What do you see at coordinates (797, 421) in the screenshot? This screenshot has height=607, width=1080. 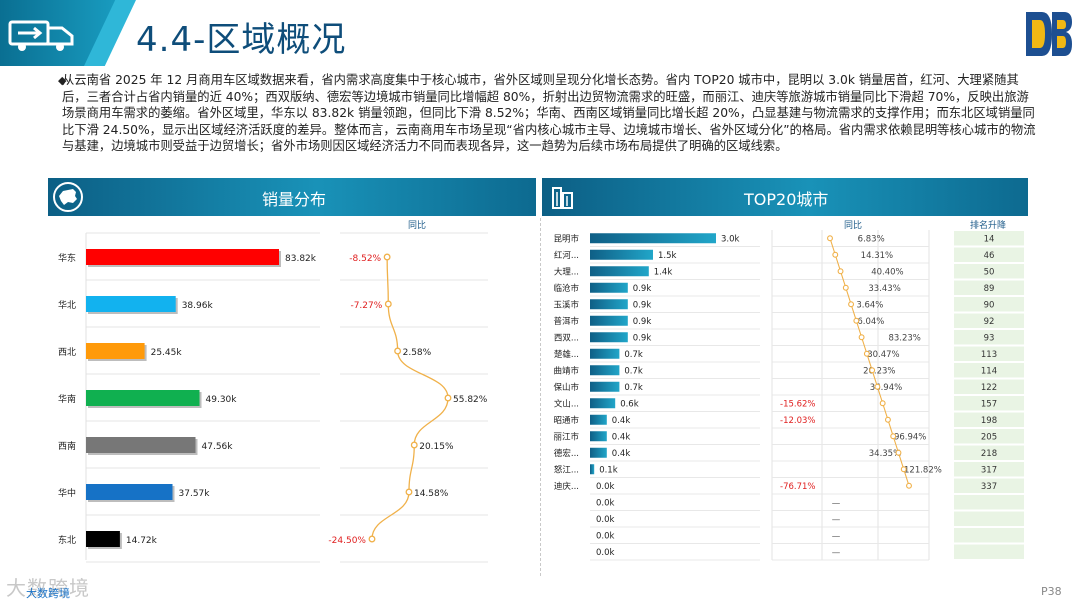 I see `yoy-label: -12.03%` at bounding box center [797, 421].